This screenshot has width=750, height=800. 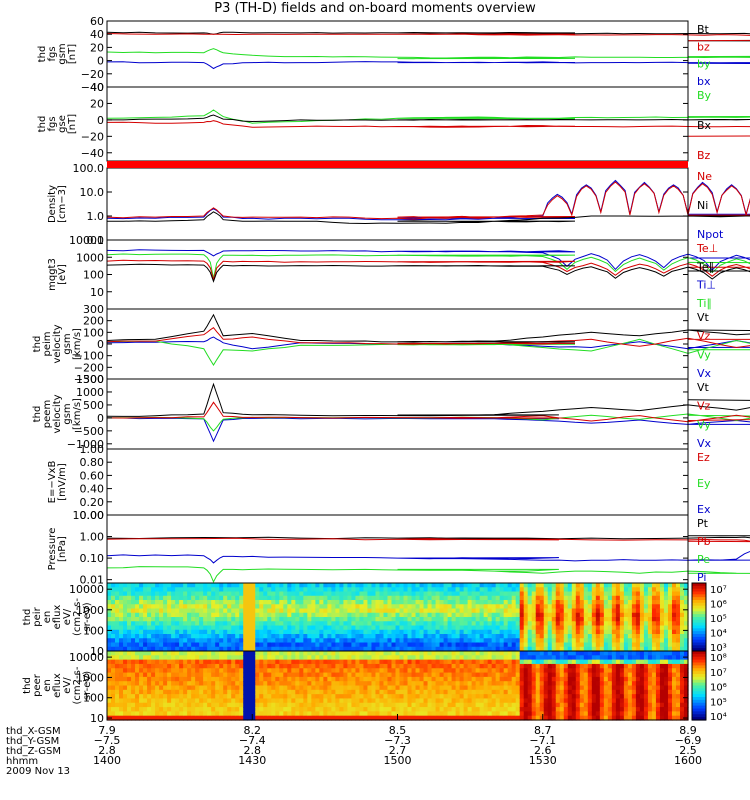 I want to click on legend-label-Vx: Vx, so click(x=704, y=443).